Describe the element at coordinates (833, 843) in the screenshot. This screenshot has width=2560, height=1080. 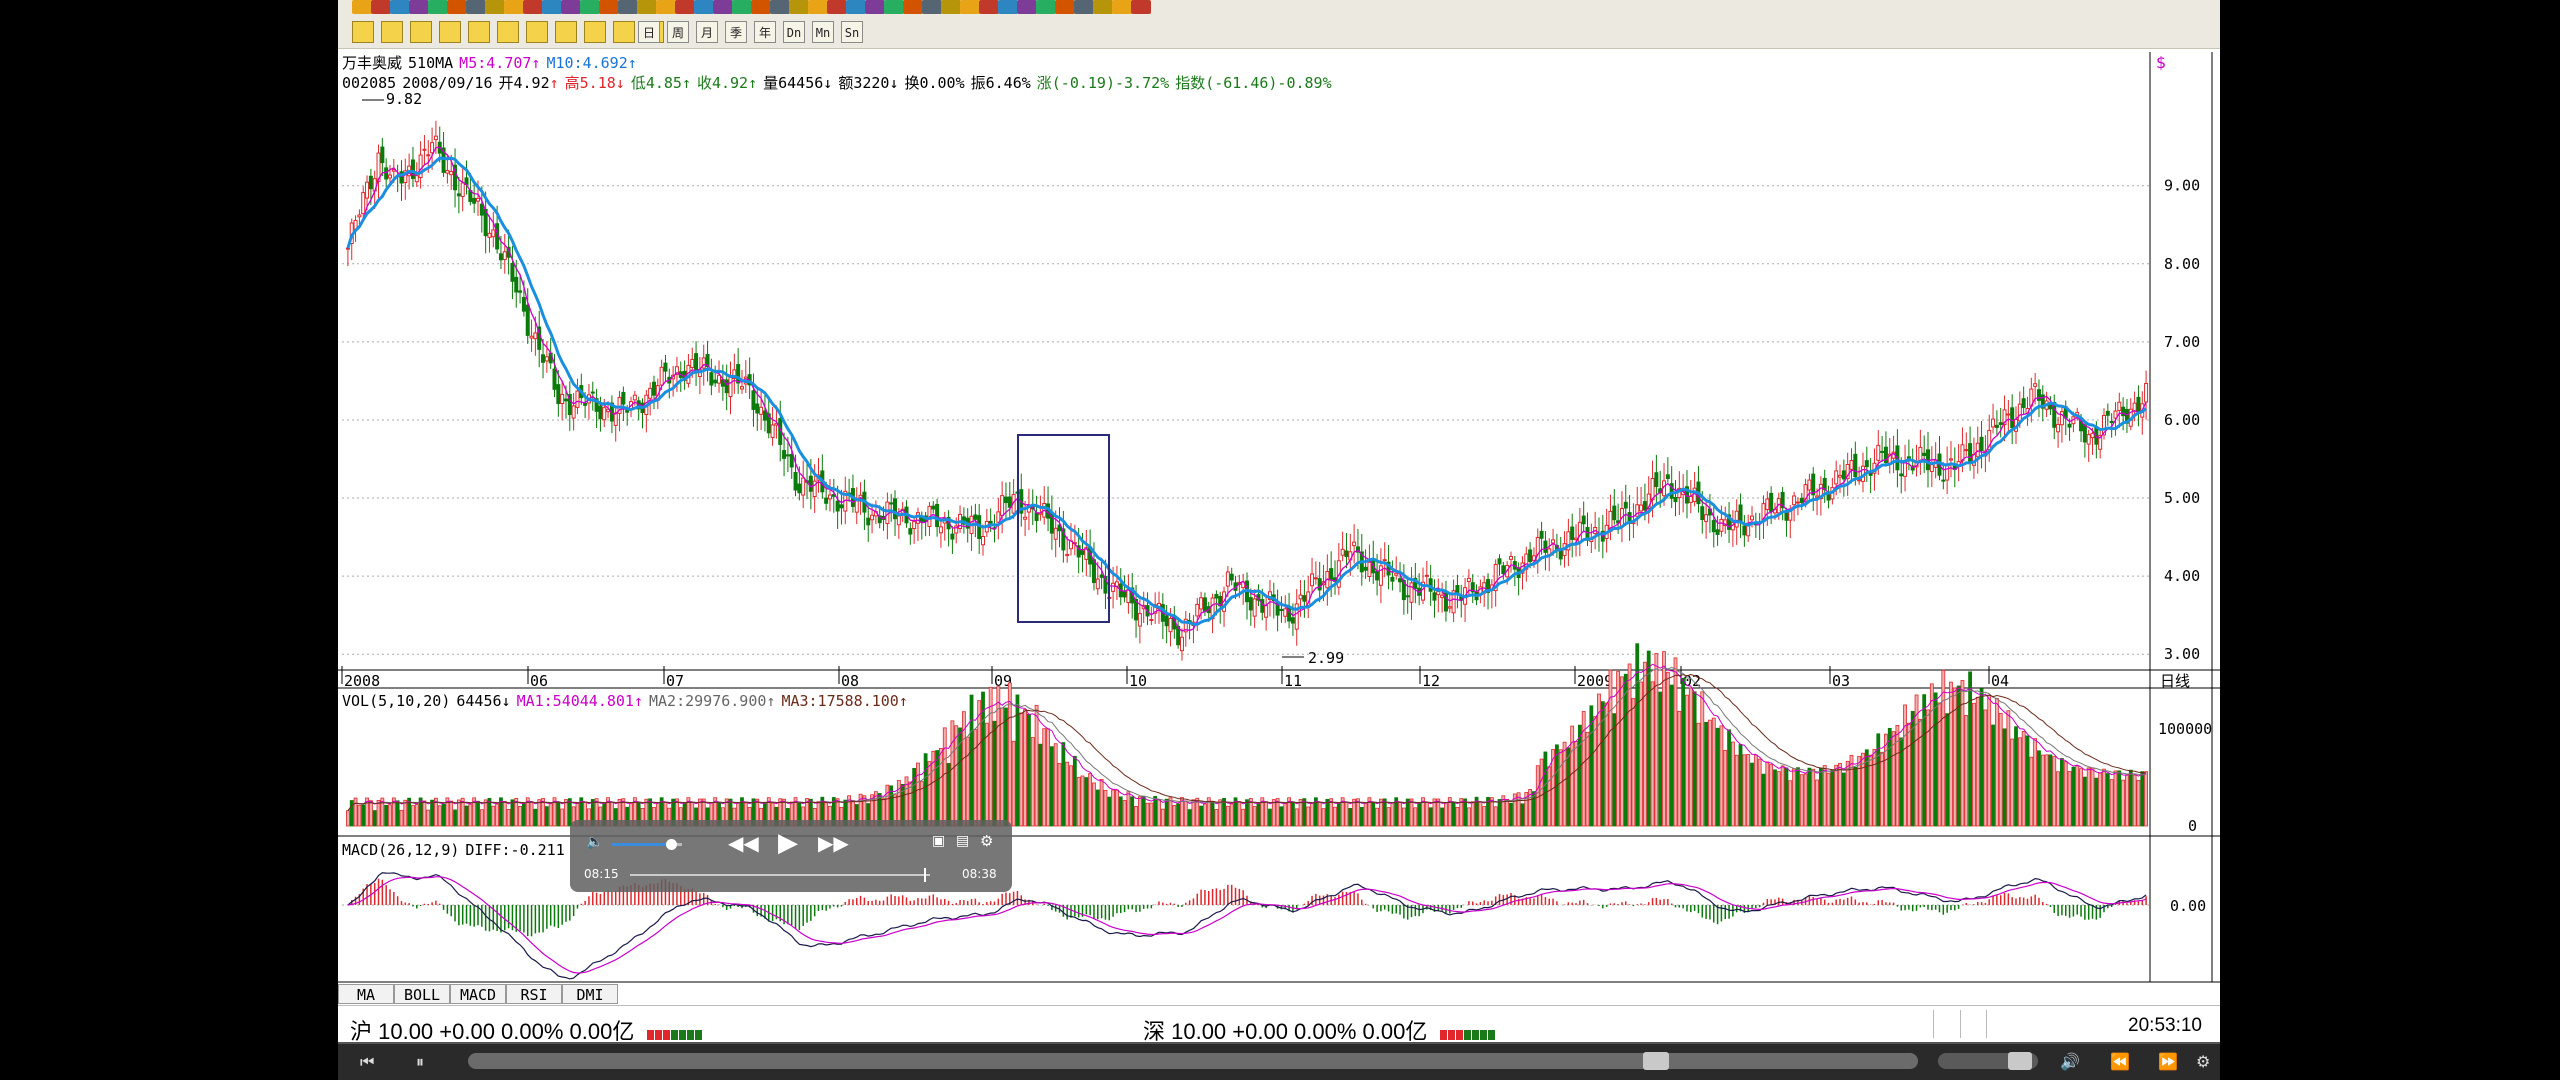
I see `fast-forward-icon: ▶▶` at that location.